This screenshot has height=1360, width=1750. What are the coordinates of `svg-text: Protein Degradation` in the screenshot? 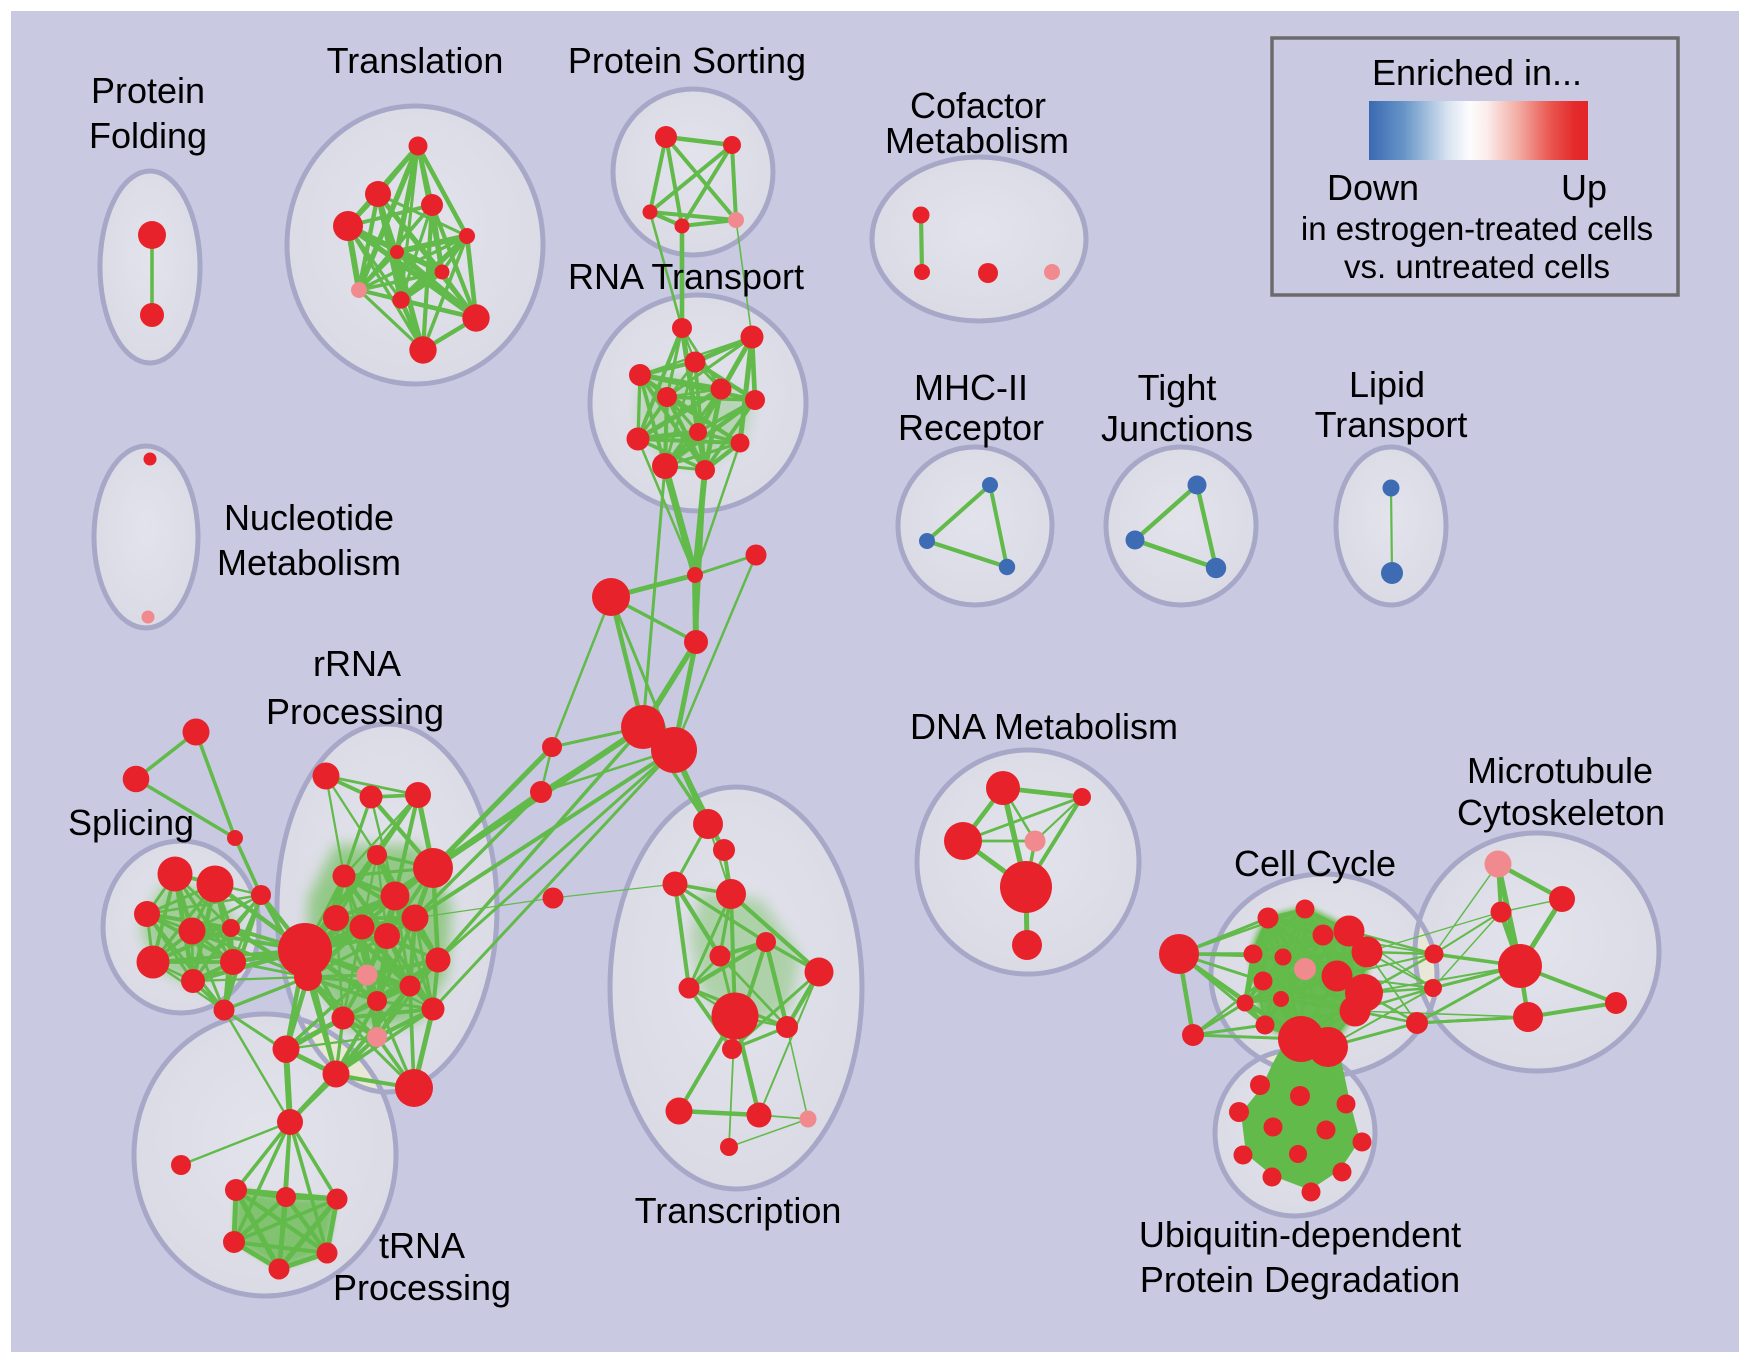 It's located at (1300, 1279).